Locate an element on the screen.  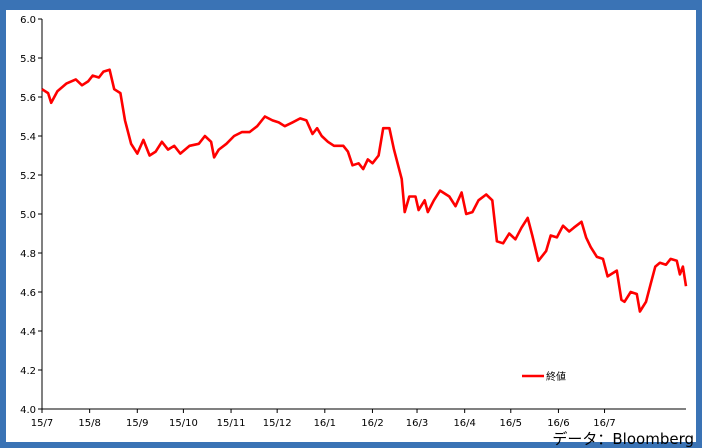
y-tick-label: 5.4 is located at coordinates (28, 137).